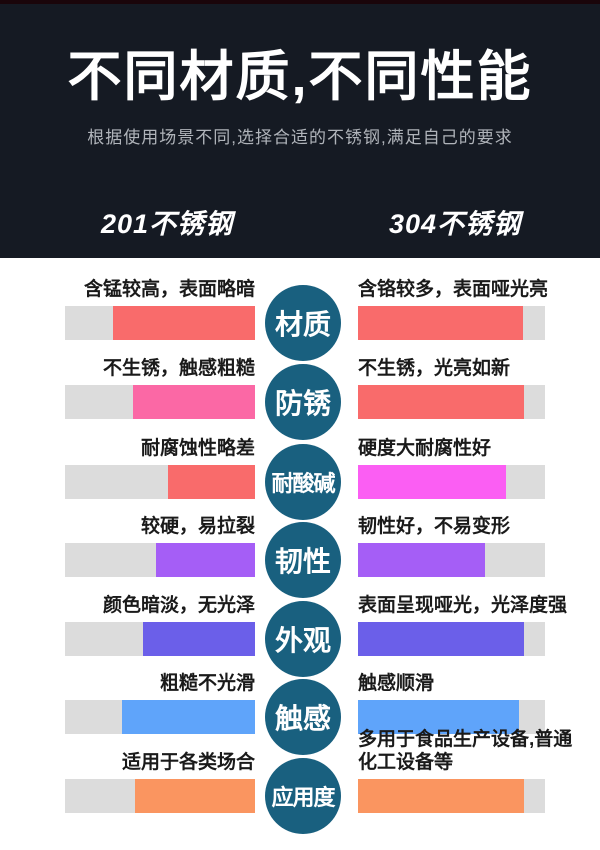 Image resolution: width=600 pixels, height=850 pixels. I want to click on category-badge: 防锈, so click(303, 402).